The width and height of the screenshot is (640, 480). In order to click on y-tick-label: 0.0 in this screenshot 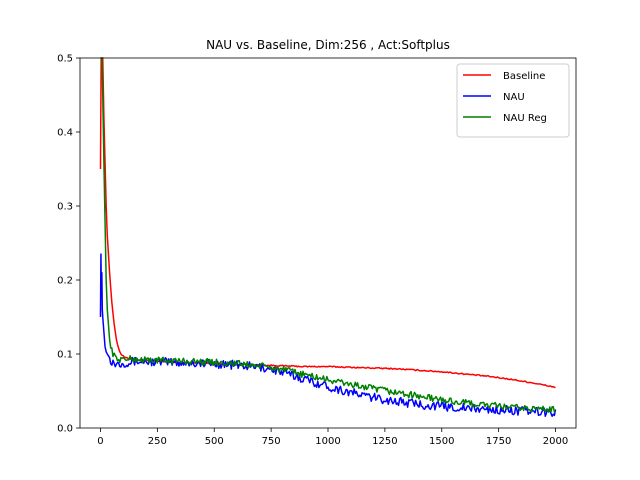, I will do `click(65, 429)`.